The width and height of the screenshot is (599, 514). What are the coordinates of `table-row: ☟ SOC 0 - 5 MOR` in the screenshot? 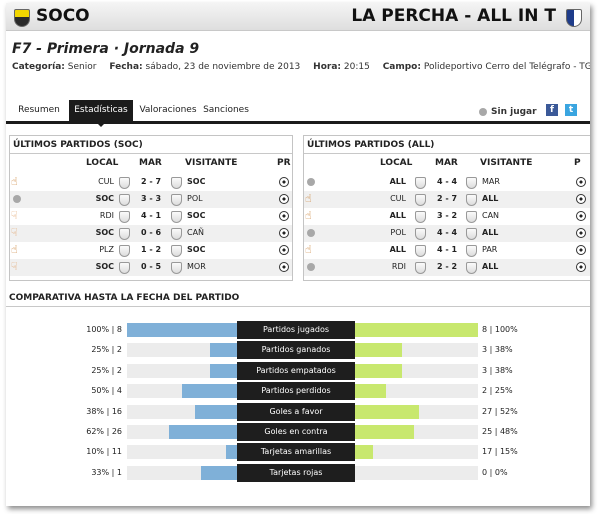 It's located at (151, 267).